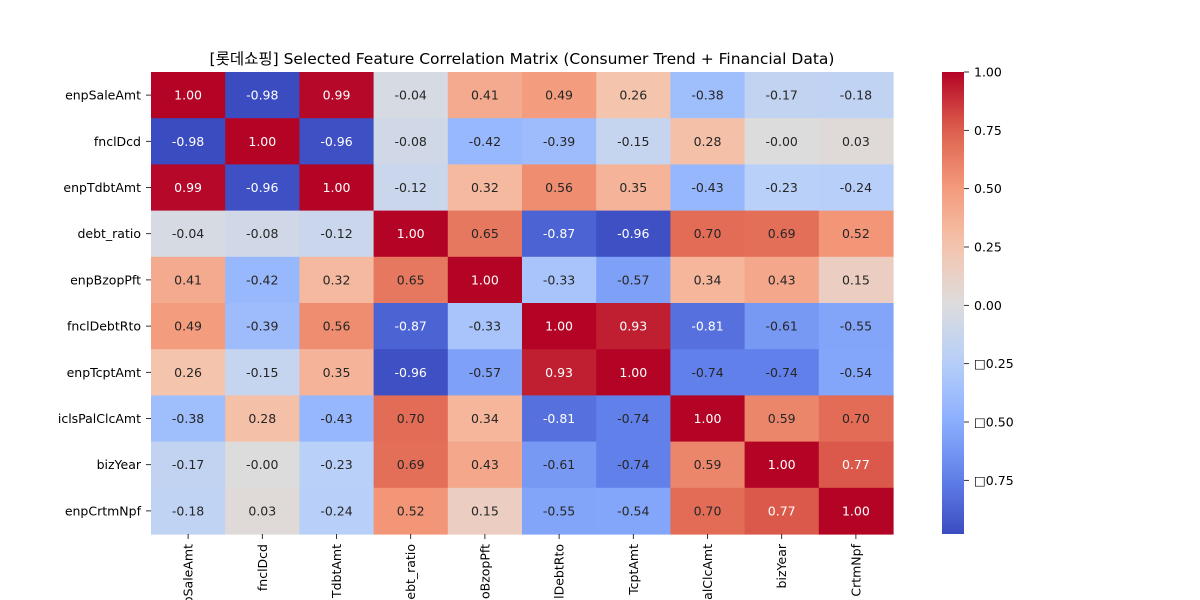 This screenshot has width=1200, height=600. What do you see at coordinates (336, 510) in the screenshot?
I see `cell-value-label-9-2: -0.24` at bounding box center [336, 510].